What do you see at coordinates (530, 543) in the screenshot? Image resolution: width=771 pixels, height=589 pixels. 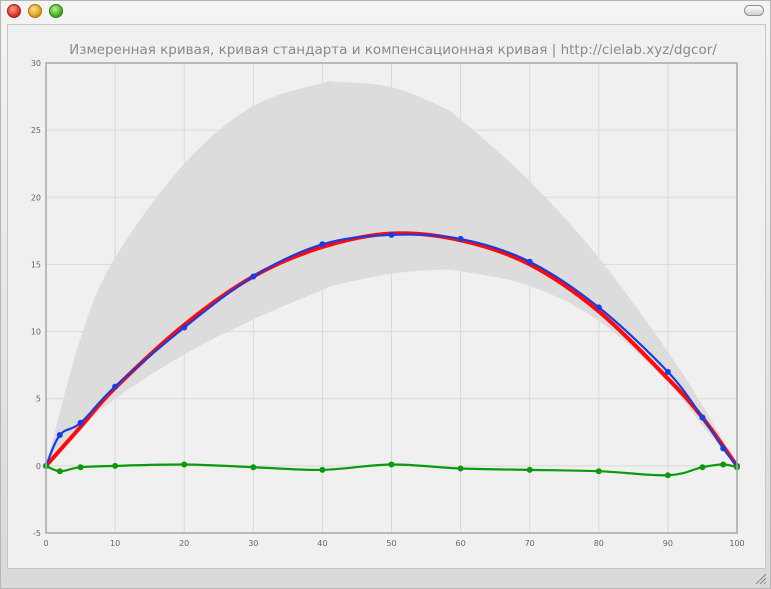 I see `x-tick-label: 70` at bounding box center [530, 543].